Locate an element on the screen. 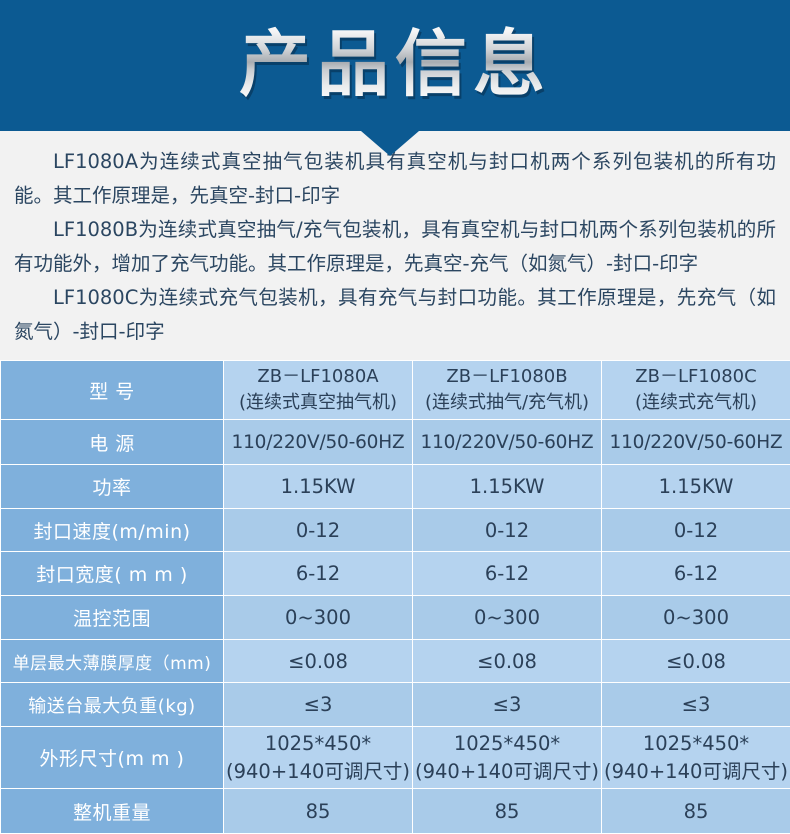  spec-value-max-load-c: ≤3 is located at coordinates (696, 705).